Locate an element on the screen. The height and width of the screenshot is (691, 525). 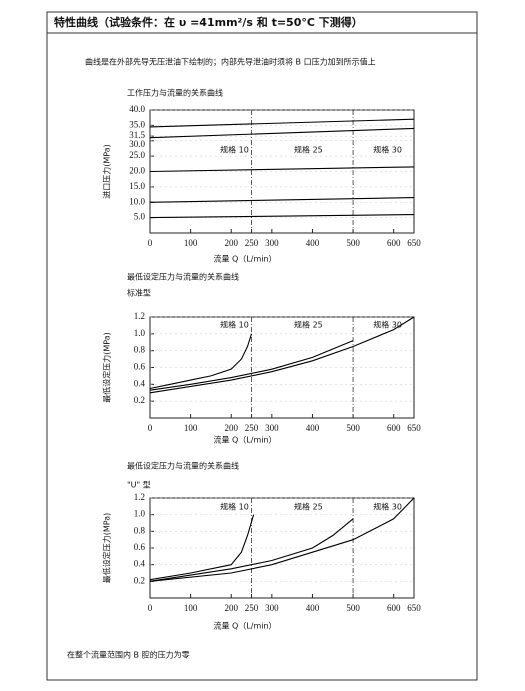
y-tick-label: 35.0 is located at coordinates (137, 124).